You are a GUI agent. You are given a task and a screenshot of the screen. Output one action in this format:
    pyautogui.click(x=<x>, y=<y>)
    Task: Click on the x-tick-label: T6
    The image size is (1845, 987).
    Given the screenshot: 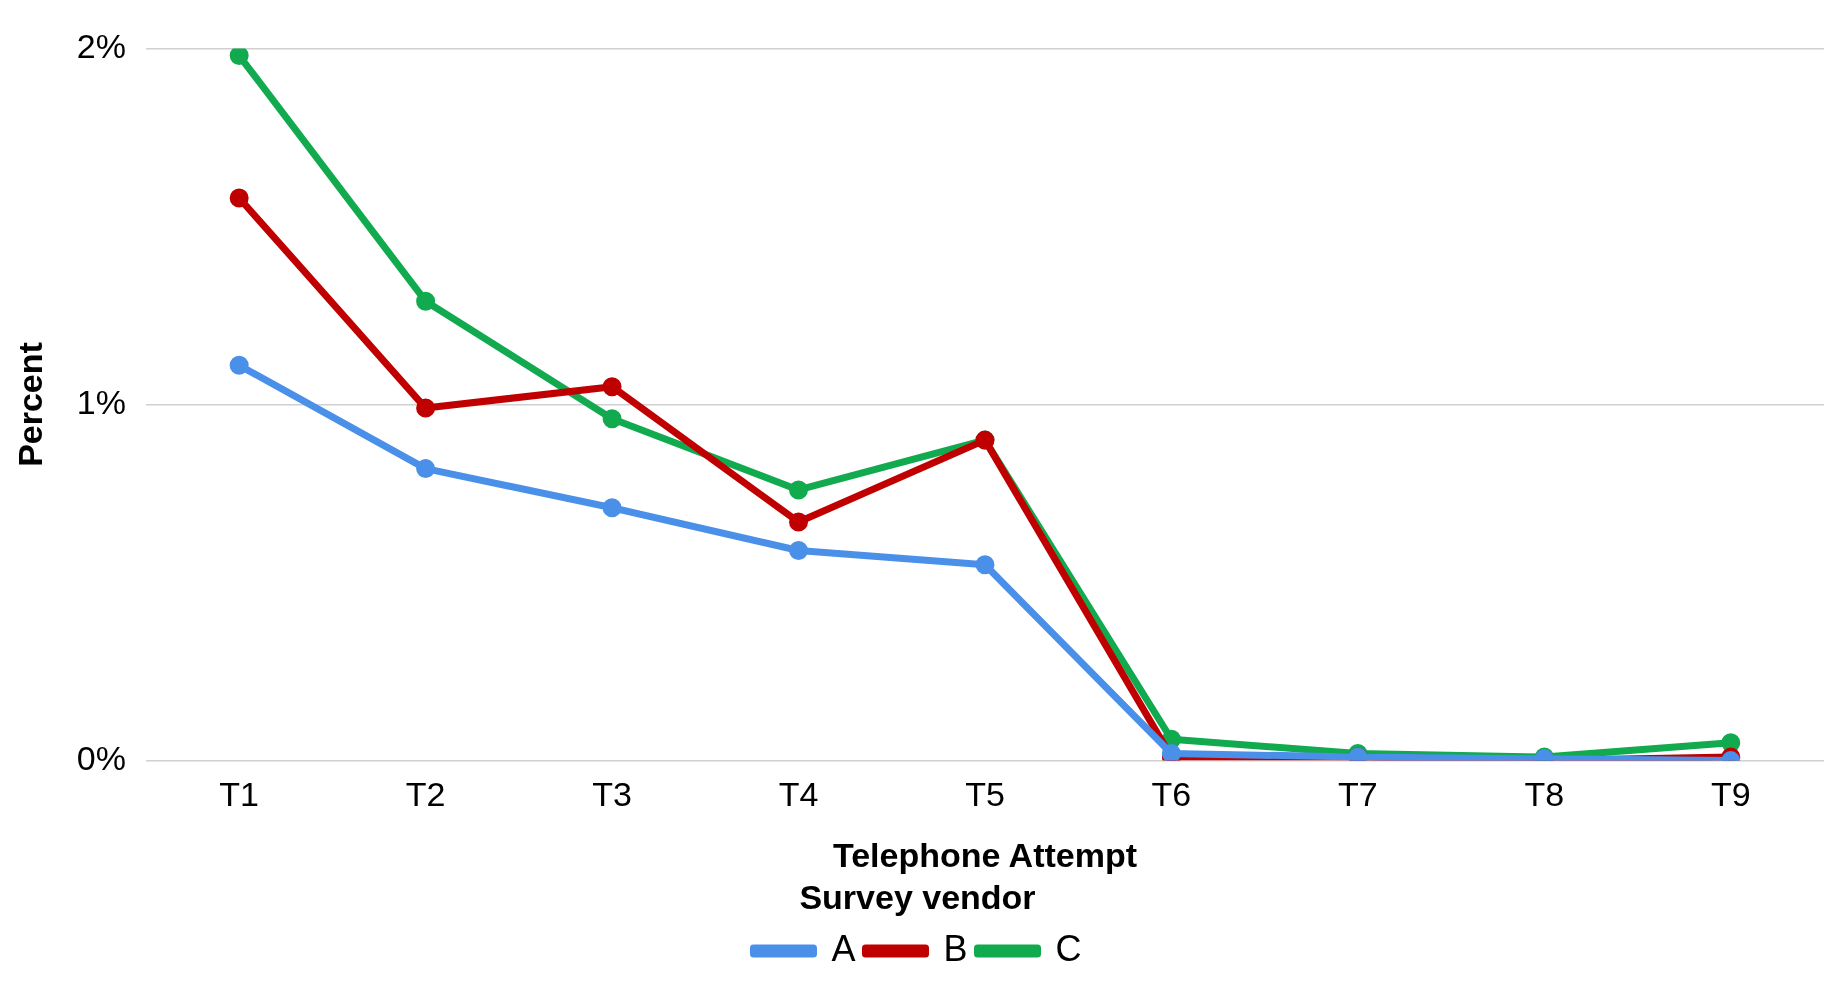 What is the action you would take?
    pyautogui.click(x=1171, y=794)
    